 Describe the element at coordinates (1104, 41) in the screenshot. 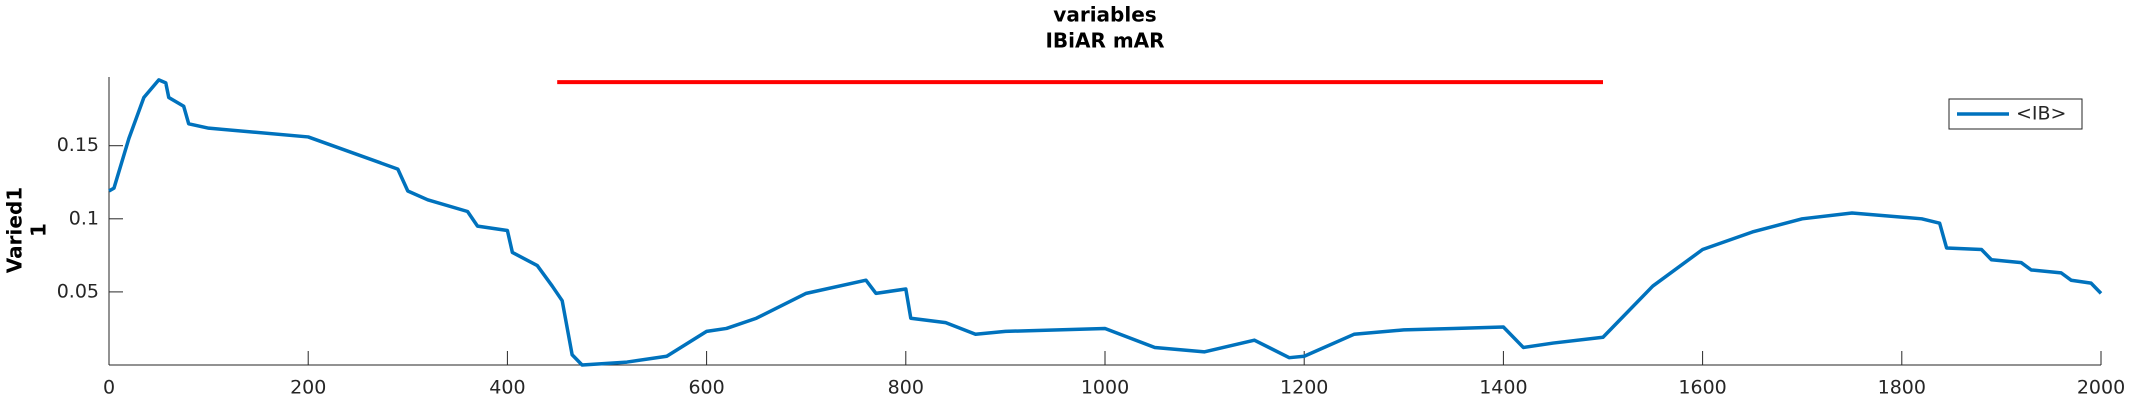

I see `chart-subtitle: IBiAR mAR` at that location.